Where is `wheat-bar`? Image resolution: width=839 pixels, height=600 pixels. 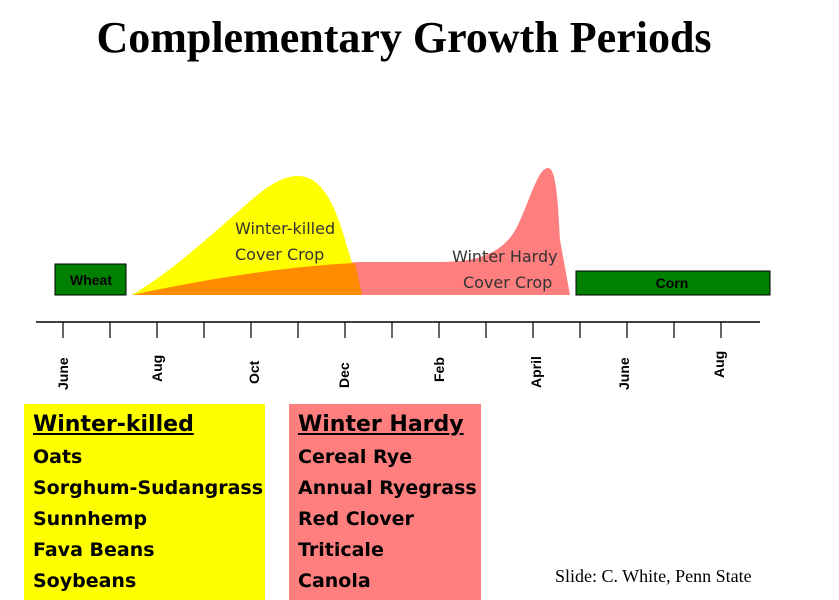
wheat-bar is located at coordinates (90, 279).